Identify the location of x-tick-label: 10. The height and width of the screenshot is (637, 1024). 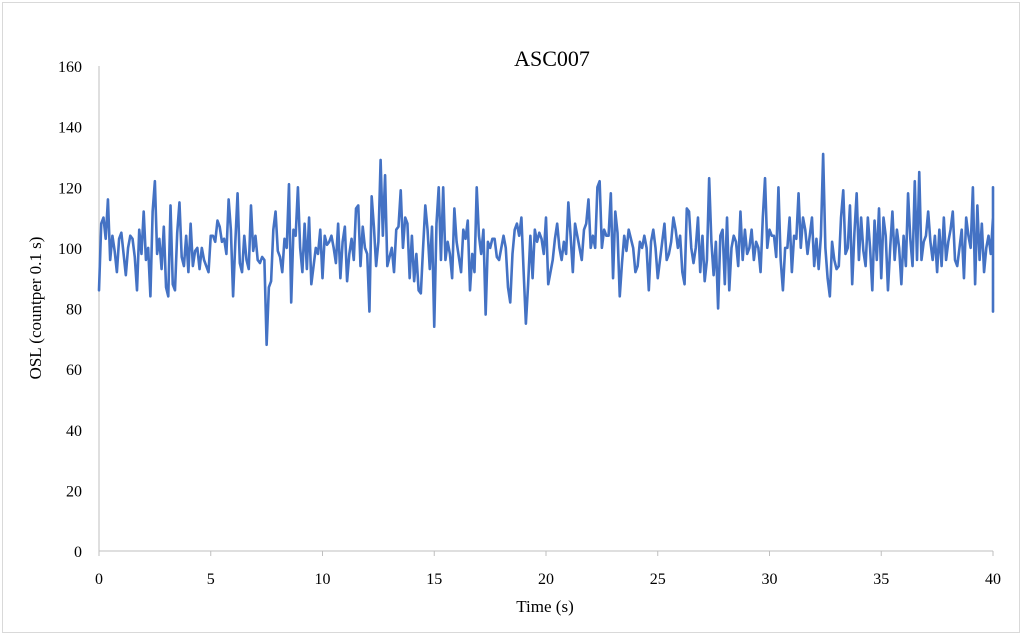
(323, 579).